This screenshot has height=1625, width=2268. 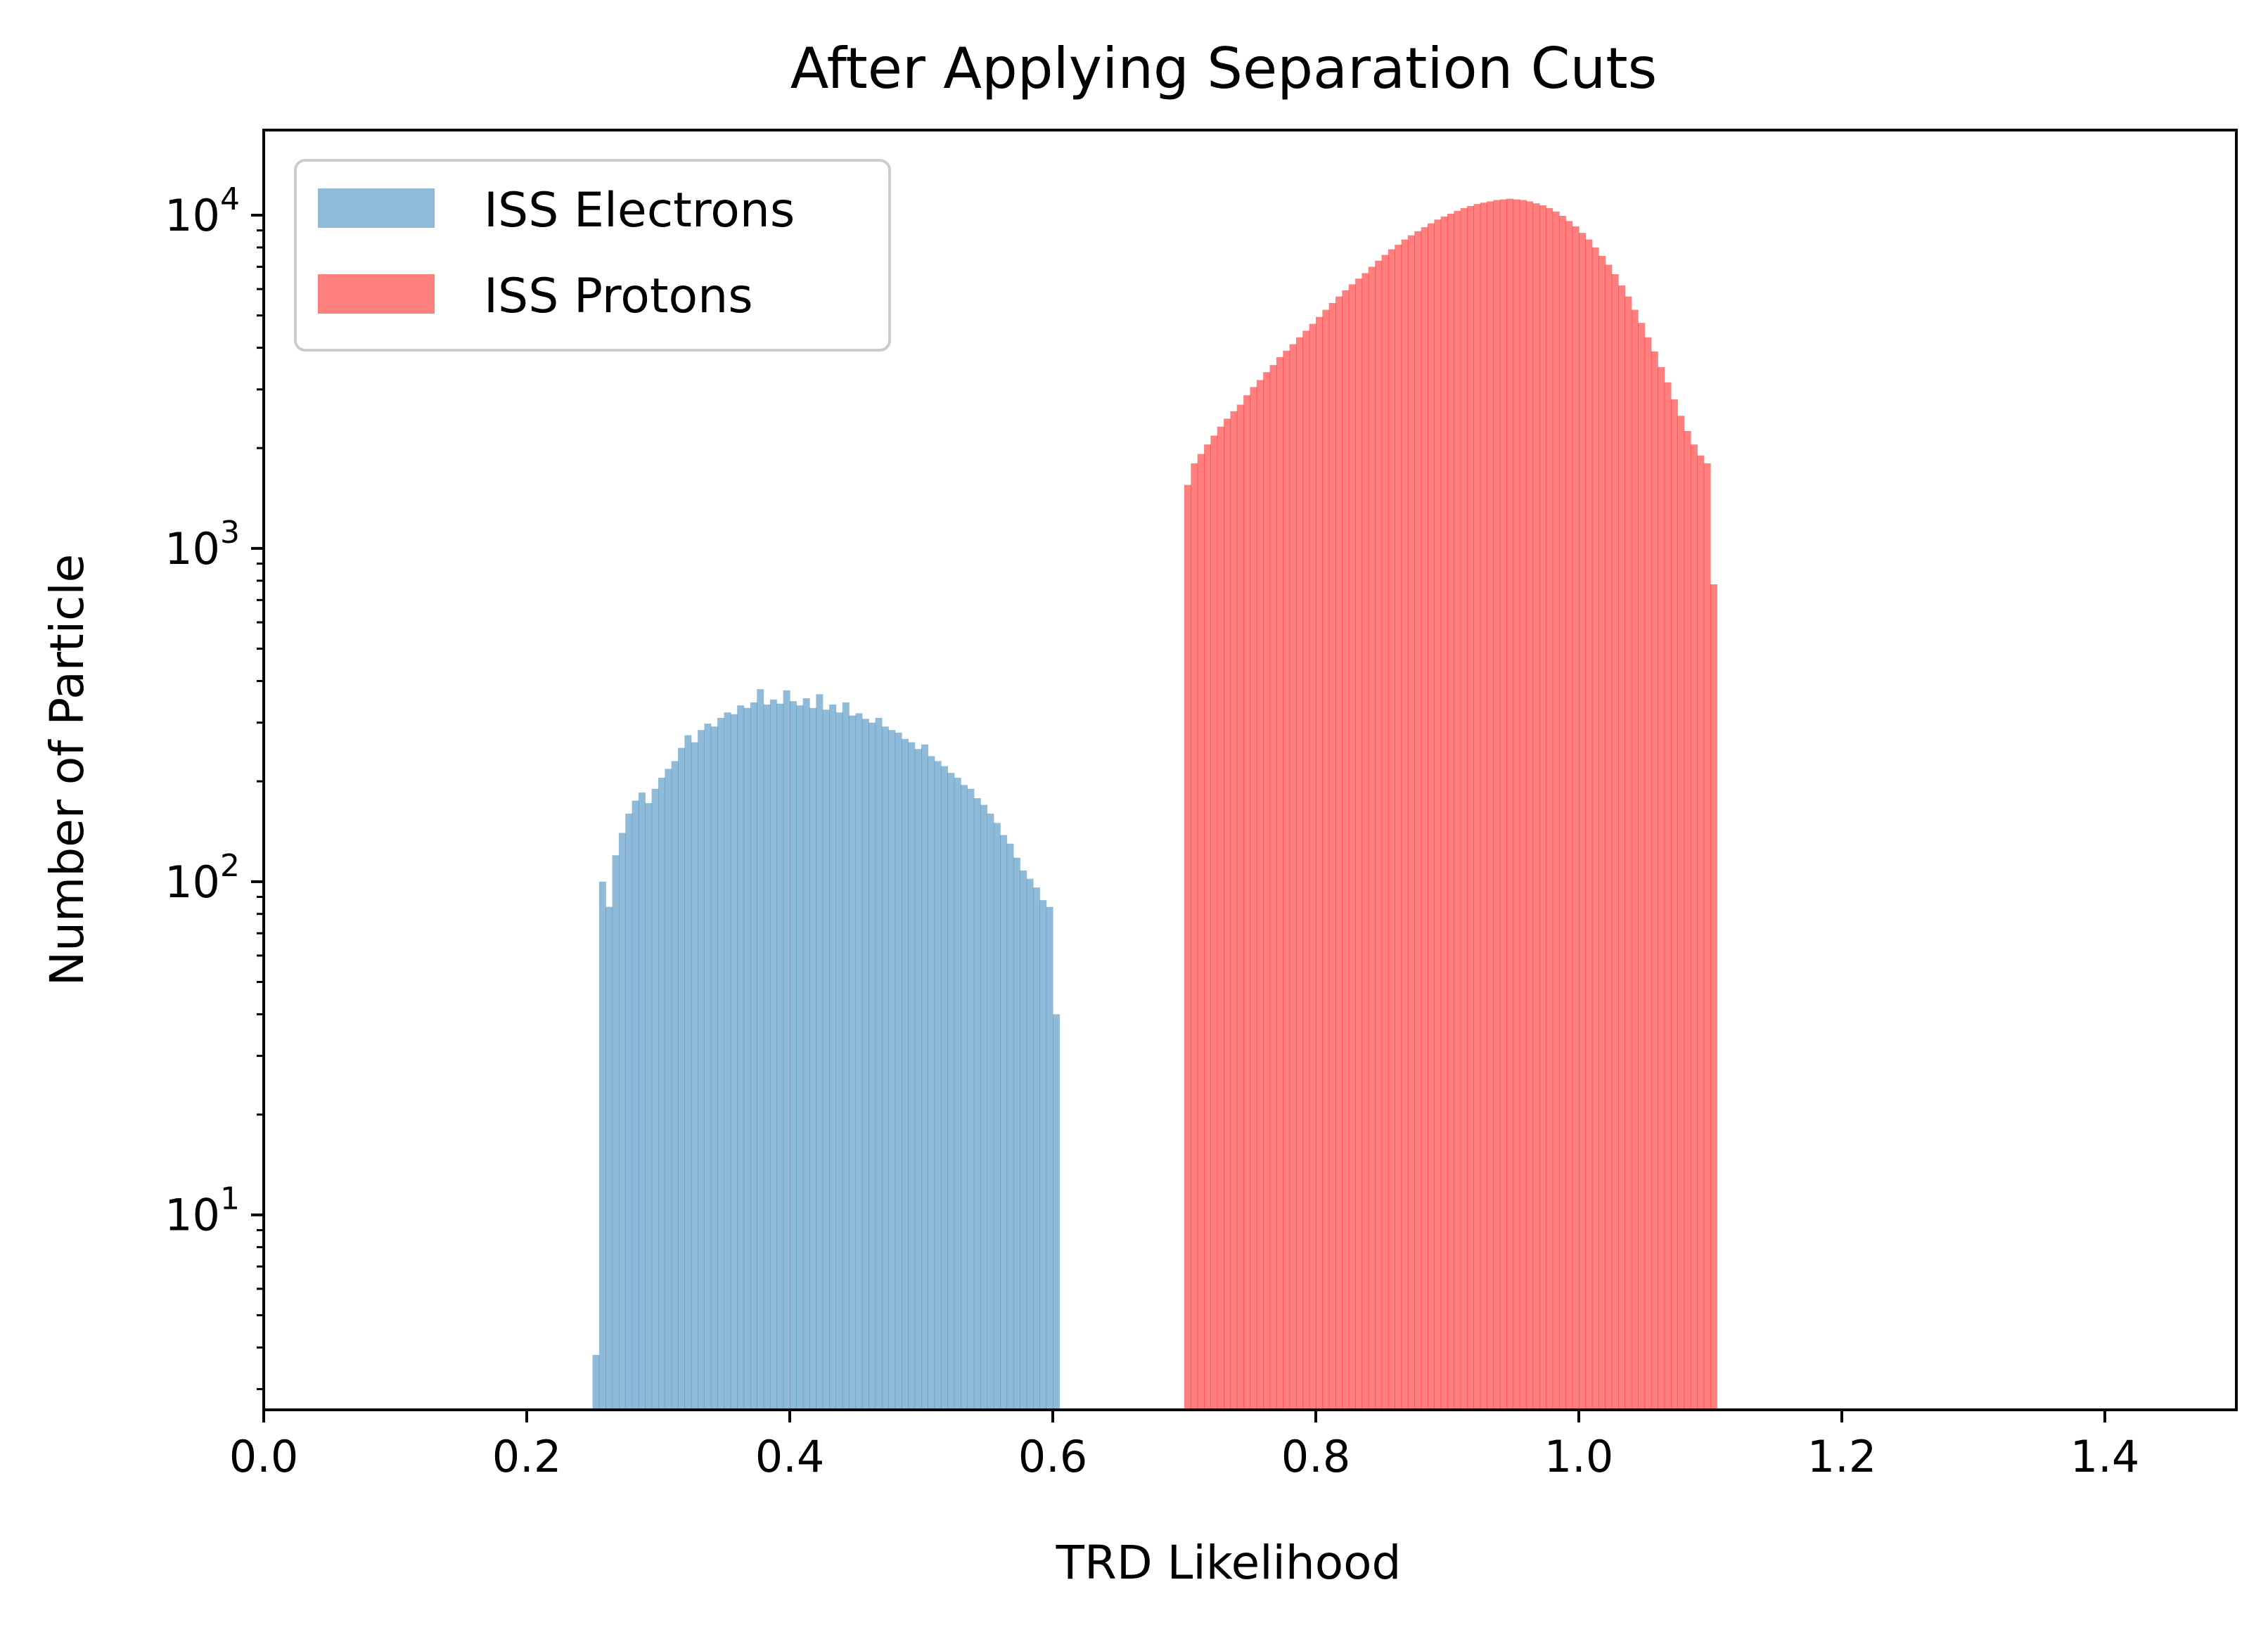 What do you see at coordinates (1053, 1456) in the screenshot?
I see `x-tick-label: 0.6` at bounding box center [1053, 1456].